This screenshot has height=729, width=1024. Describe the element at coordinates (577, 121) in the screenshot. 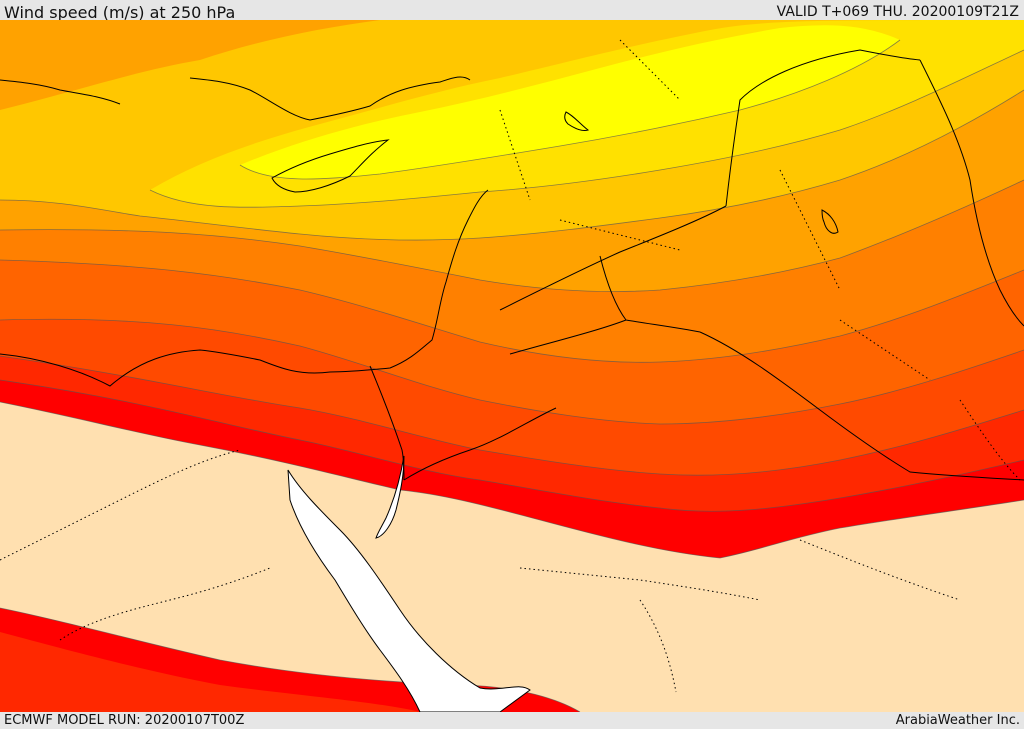

I see `lake-tuz` at that location.